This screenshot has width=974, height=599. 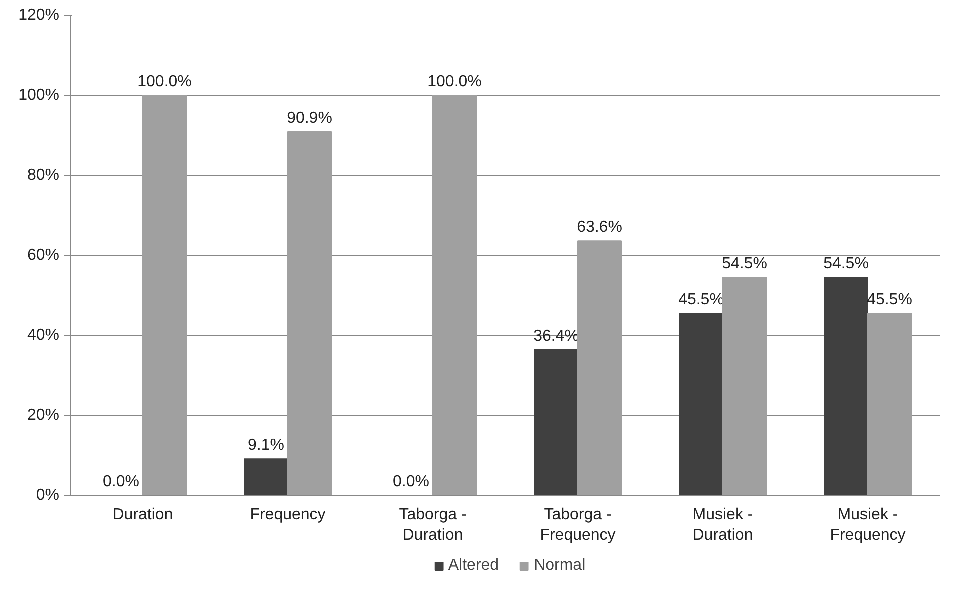 I want to click on legend-label: Normal, so click(x=560, y=566).